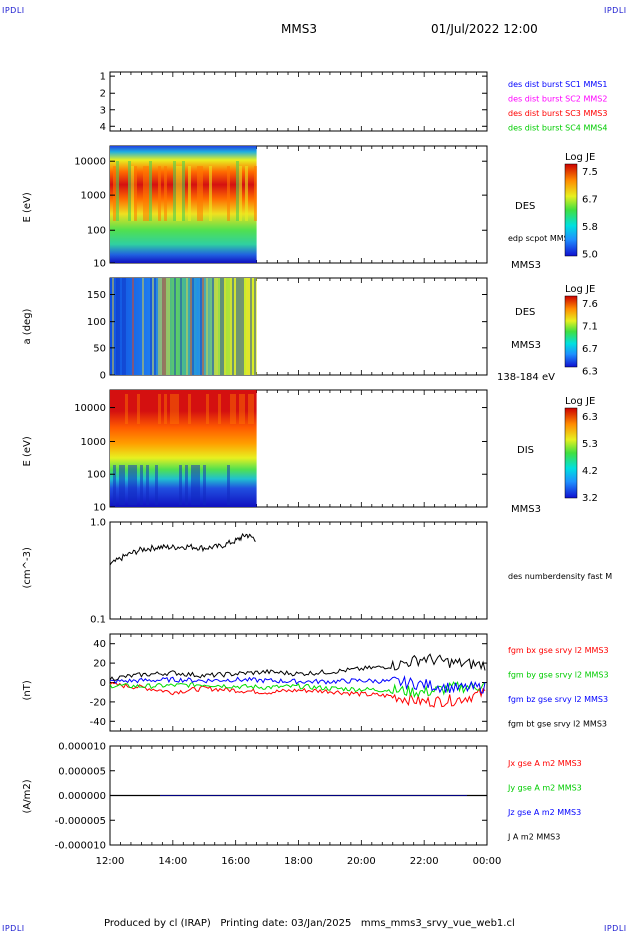 The width and height of the screenshot is (630, 934). Describe the element at coordinates (484, 29) in the screenshot. I see `datetime-title: 01/Jul/2022 12:00` at that location.